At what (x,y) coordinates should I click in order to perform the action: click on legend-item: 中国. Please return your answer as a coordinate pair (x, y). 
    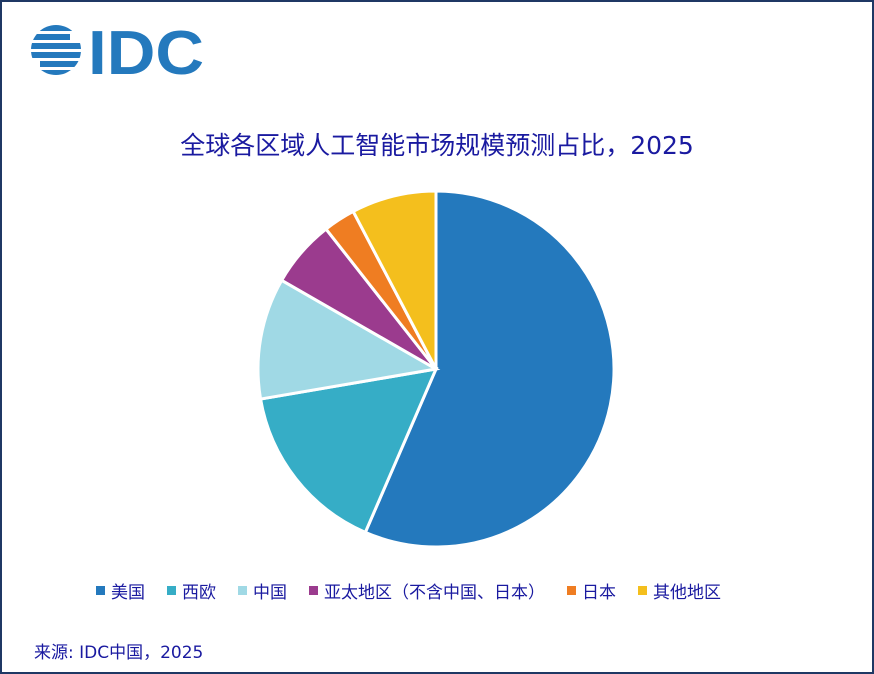
    Looking at the image, I should click on (262, 590).